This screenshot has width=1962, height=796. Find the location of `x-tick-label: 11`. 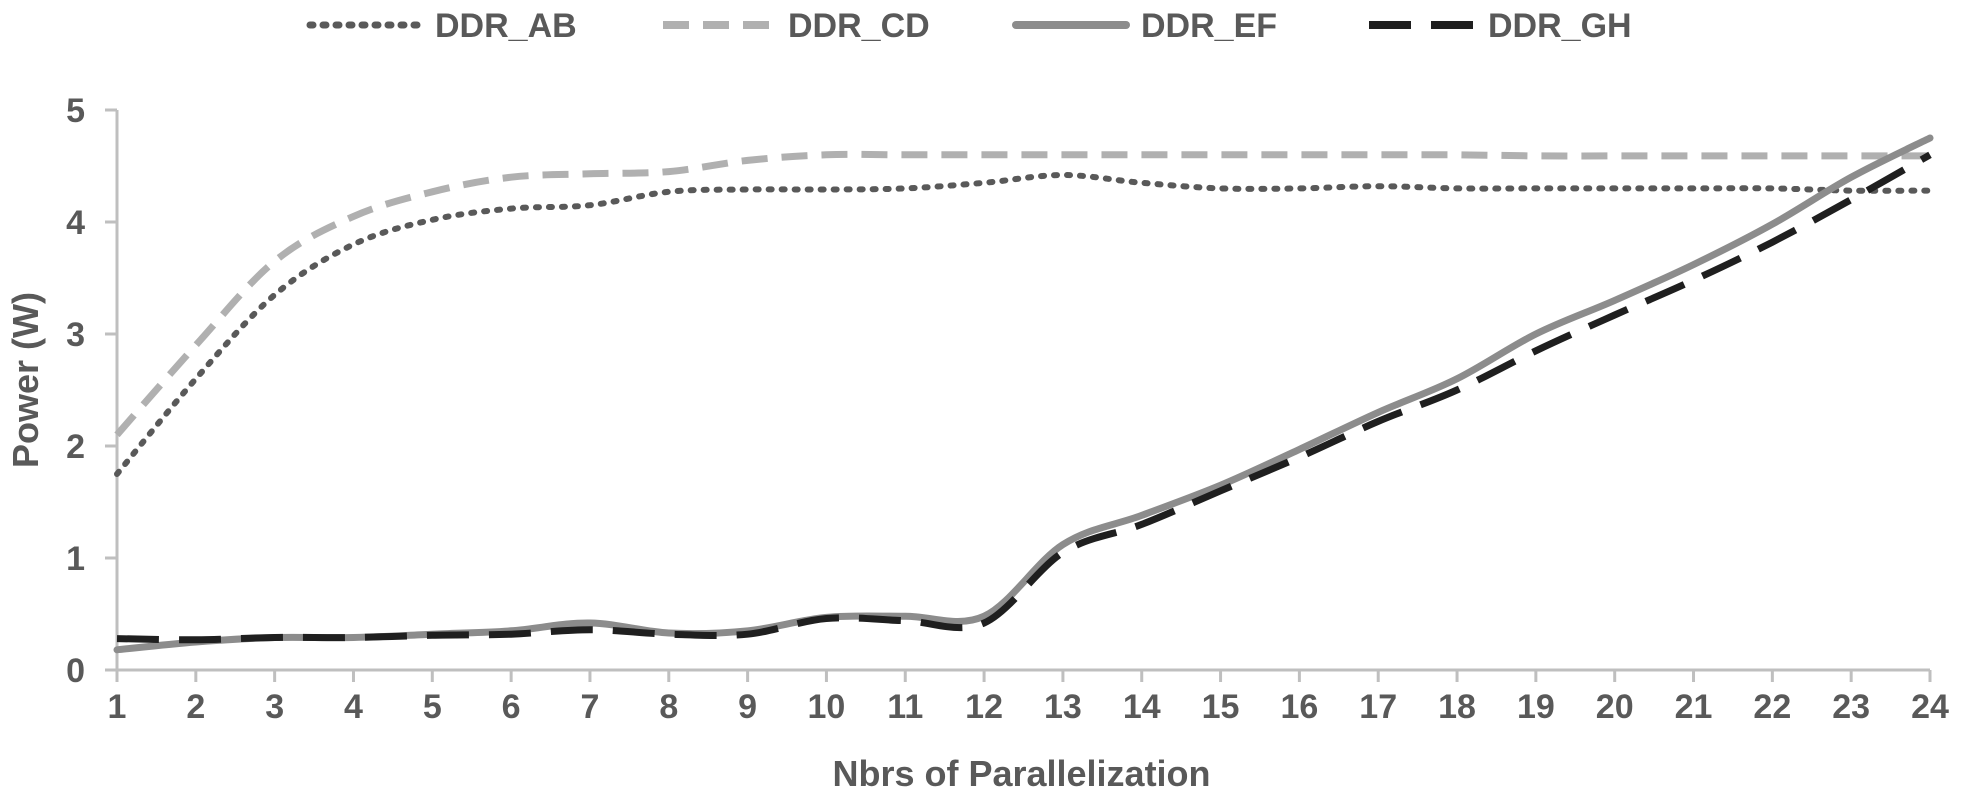

x-tick-label: 11 is located at coordinates (905, 707).